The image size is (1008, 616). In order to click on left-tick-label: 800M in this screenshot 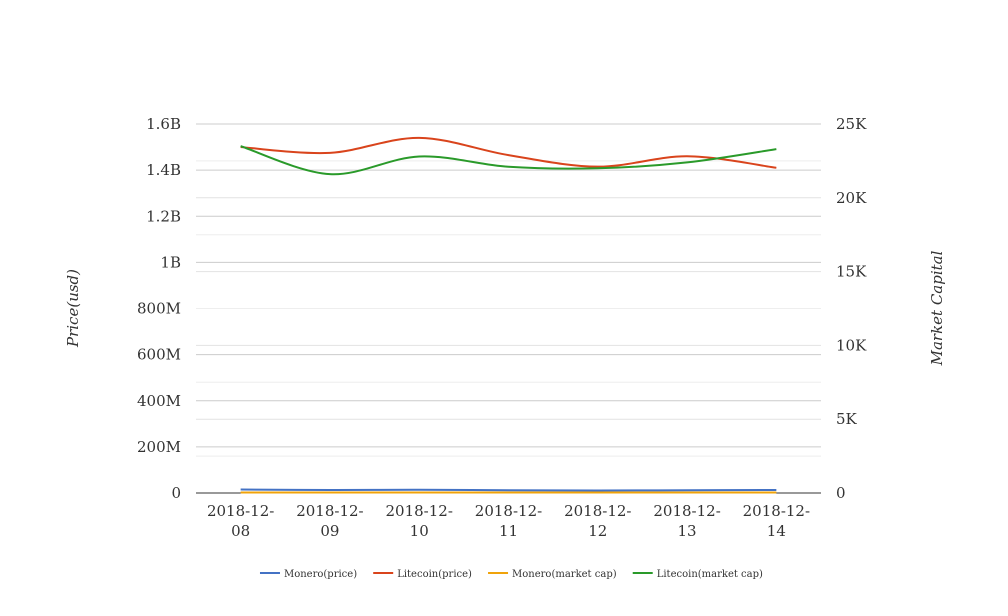, I will do `click(159, 309)`.